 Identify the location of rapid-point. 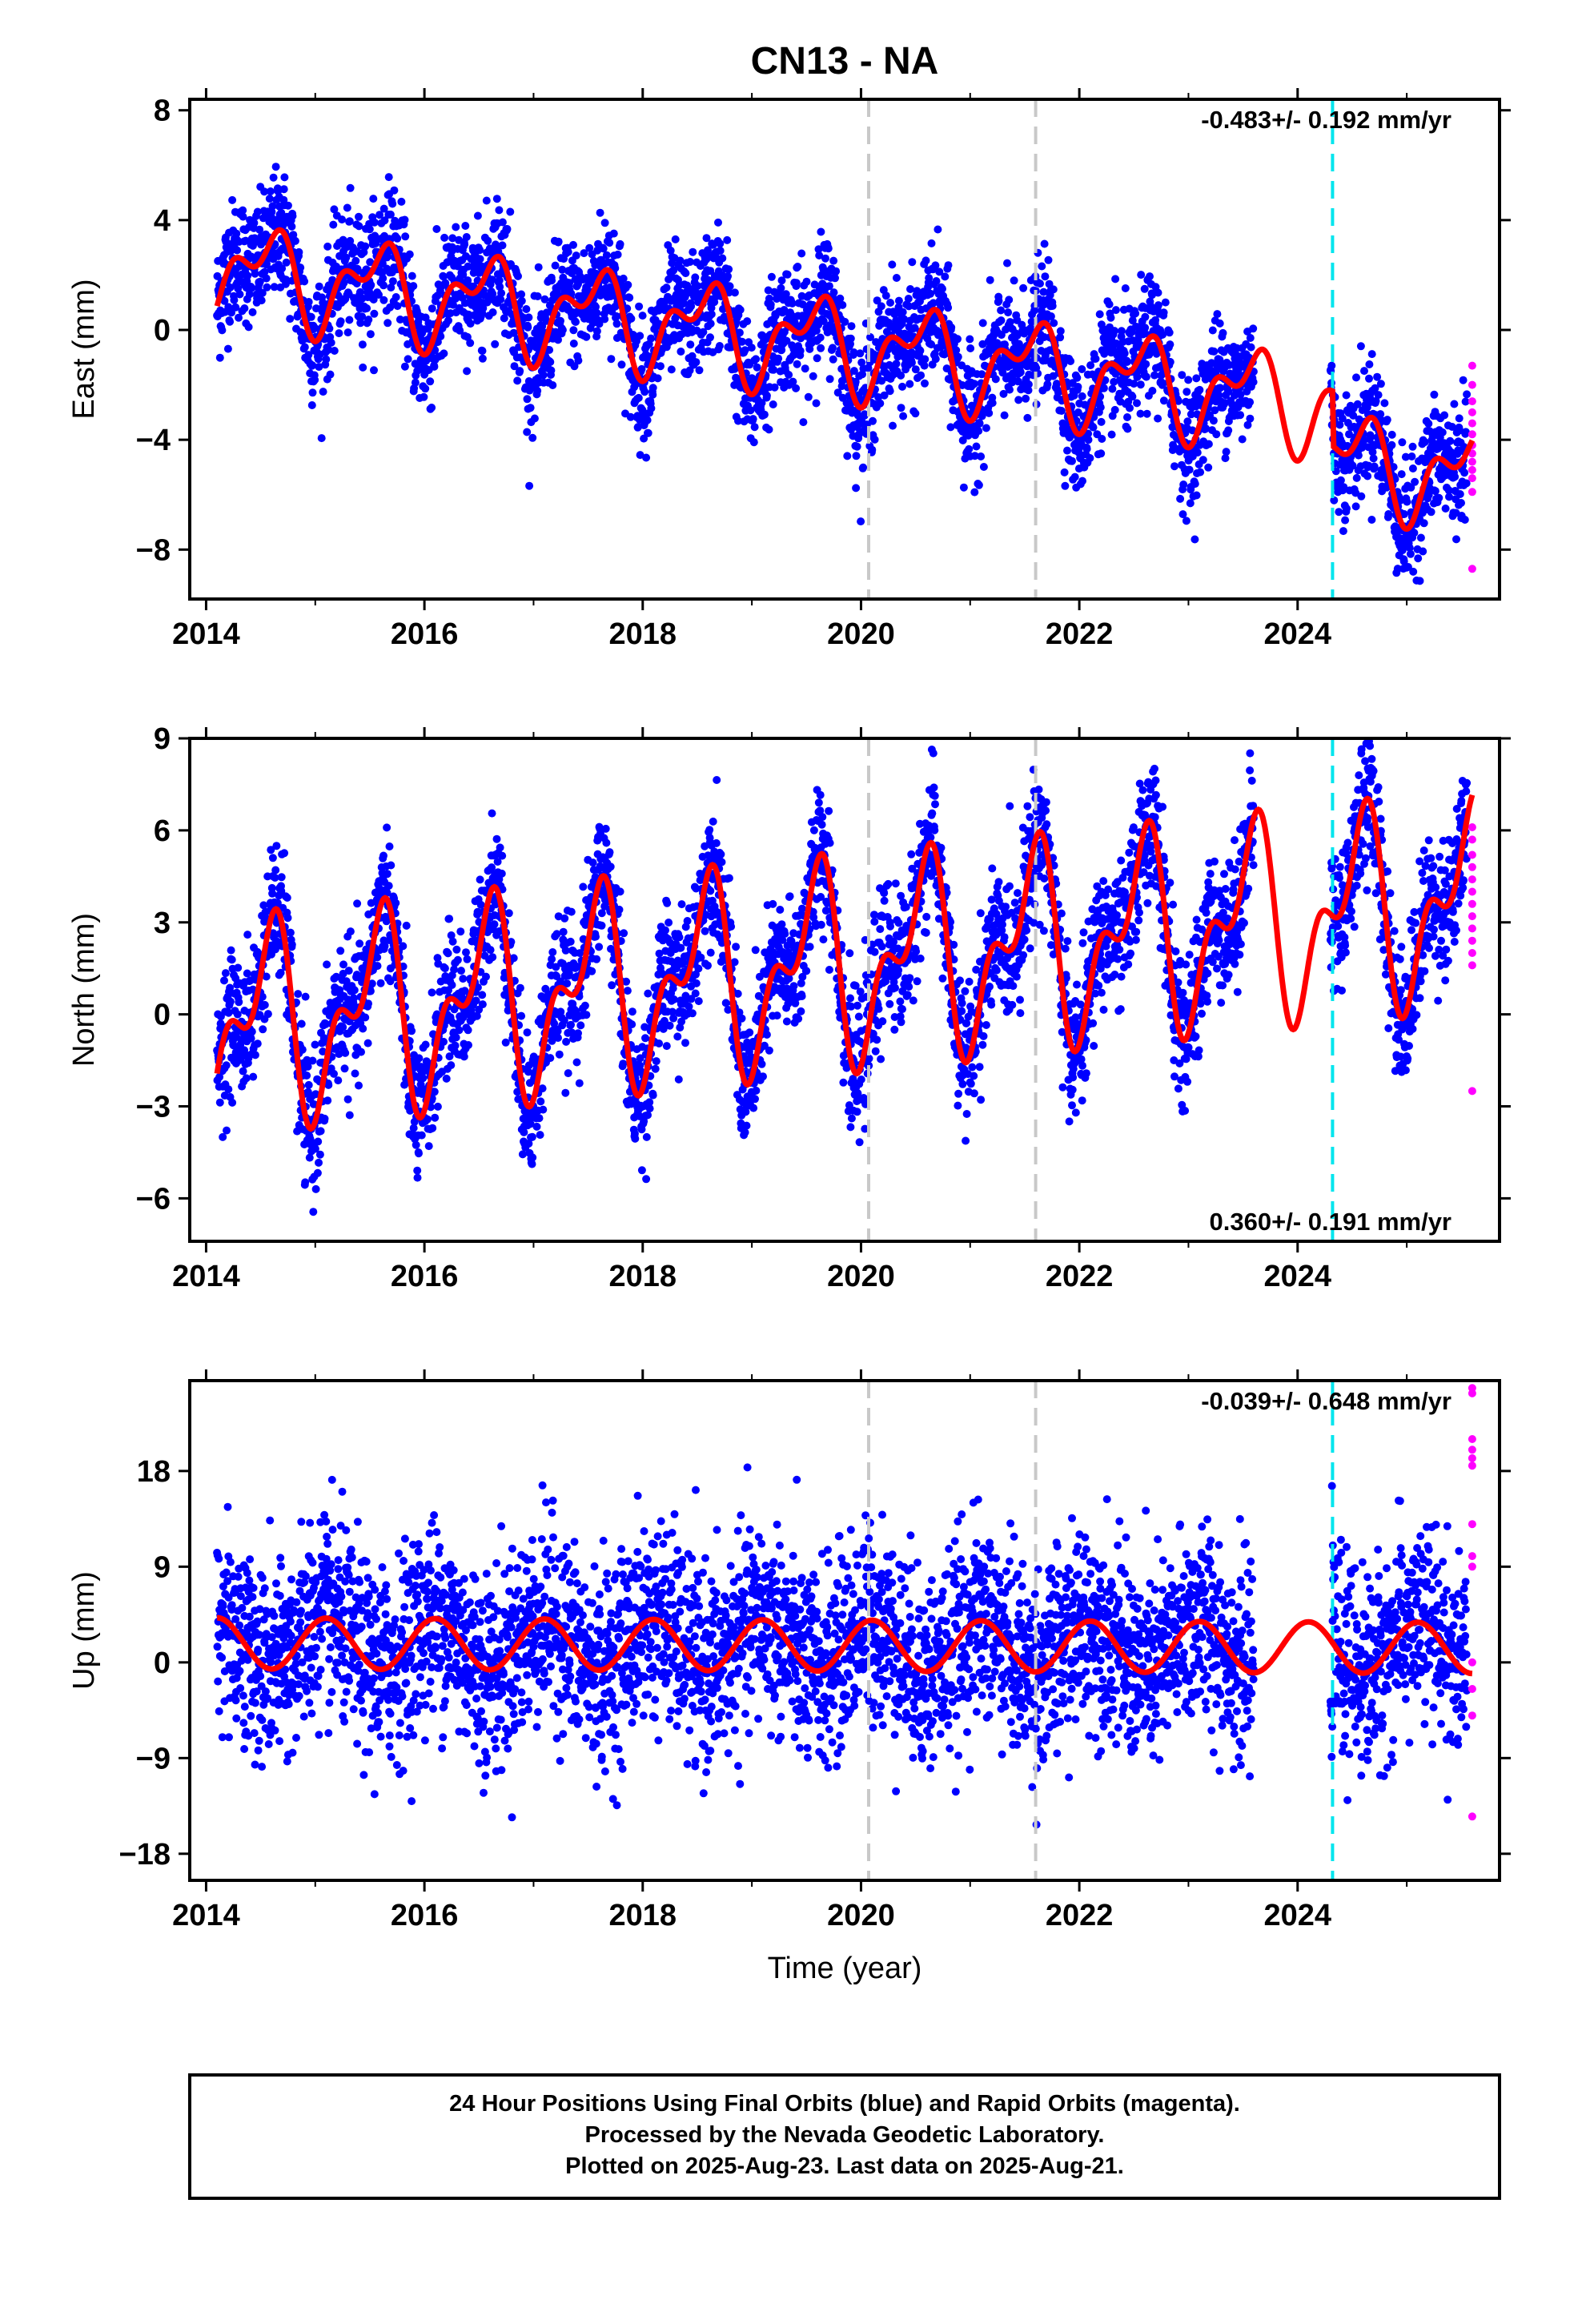
(1472, 412).